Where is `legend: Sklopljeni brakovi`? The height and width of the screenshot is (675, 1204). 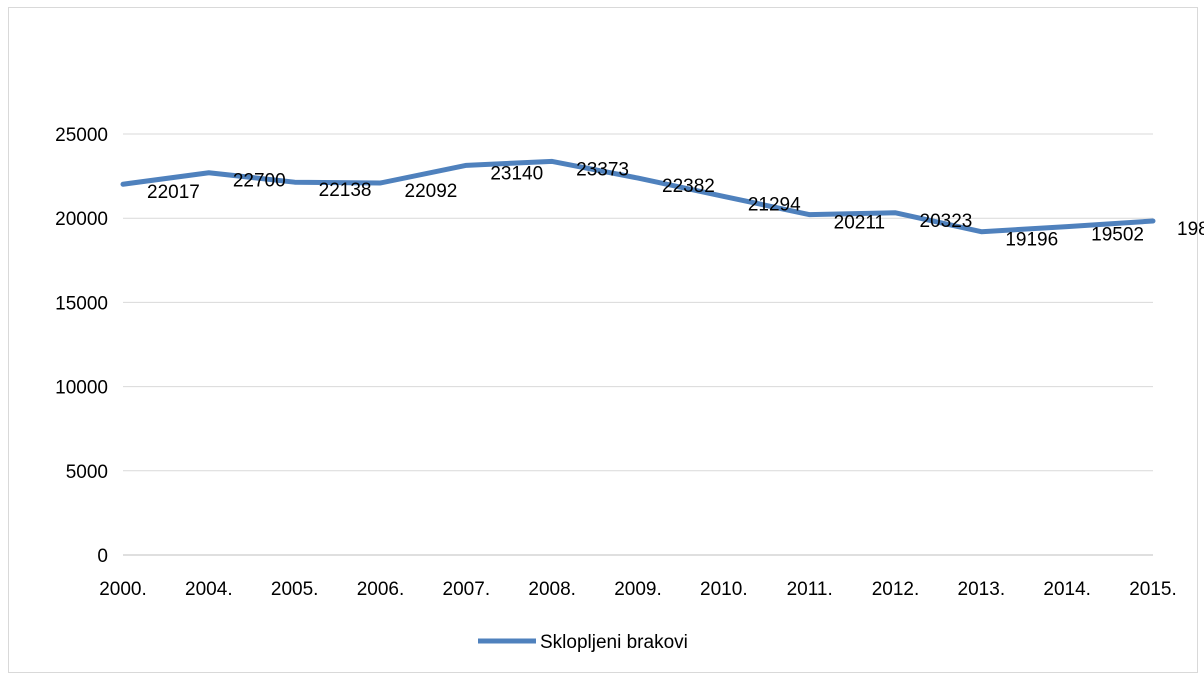
legend: Sklopljeni brakovi is located at coordinates (583, 642).